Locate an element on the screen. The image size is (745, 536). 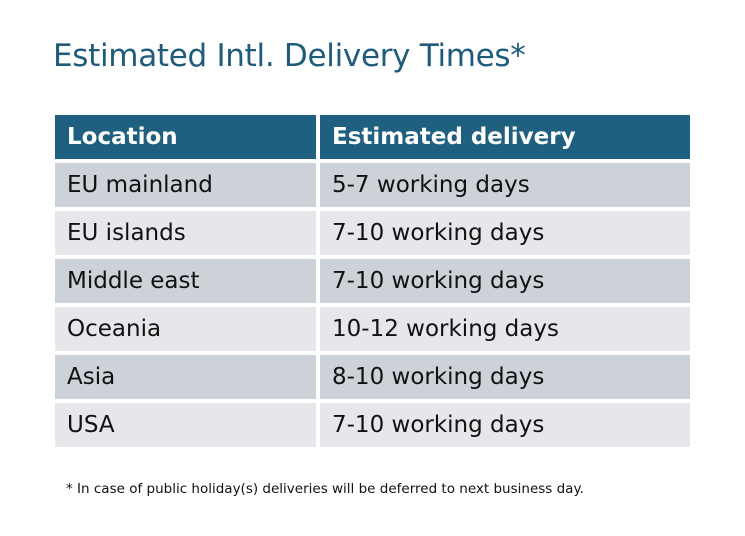
table-row: Asia 8-10 working days is located at coordinates (372, 377).